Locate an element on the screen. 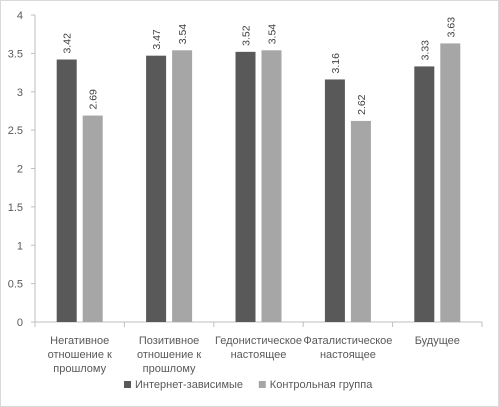 This screenshot has height=407, width=499. legend-label: Контрольная группа is located at coordinates (321, 385).